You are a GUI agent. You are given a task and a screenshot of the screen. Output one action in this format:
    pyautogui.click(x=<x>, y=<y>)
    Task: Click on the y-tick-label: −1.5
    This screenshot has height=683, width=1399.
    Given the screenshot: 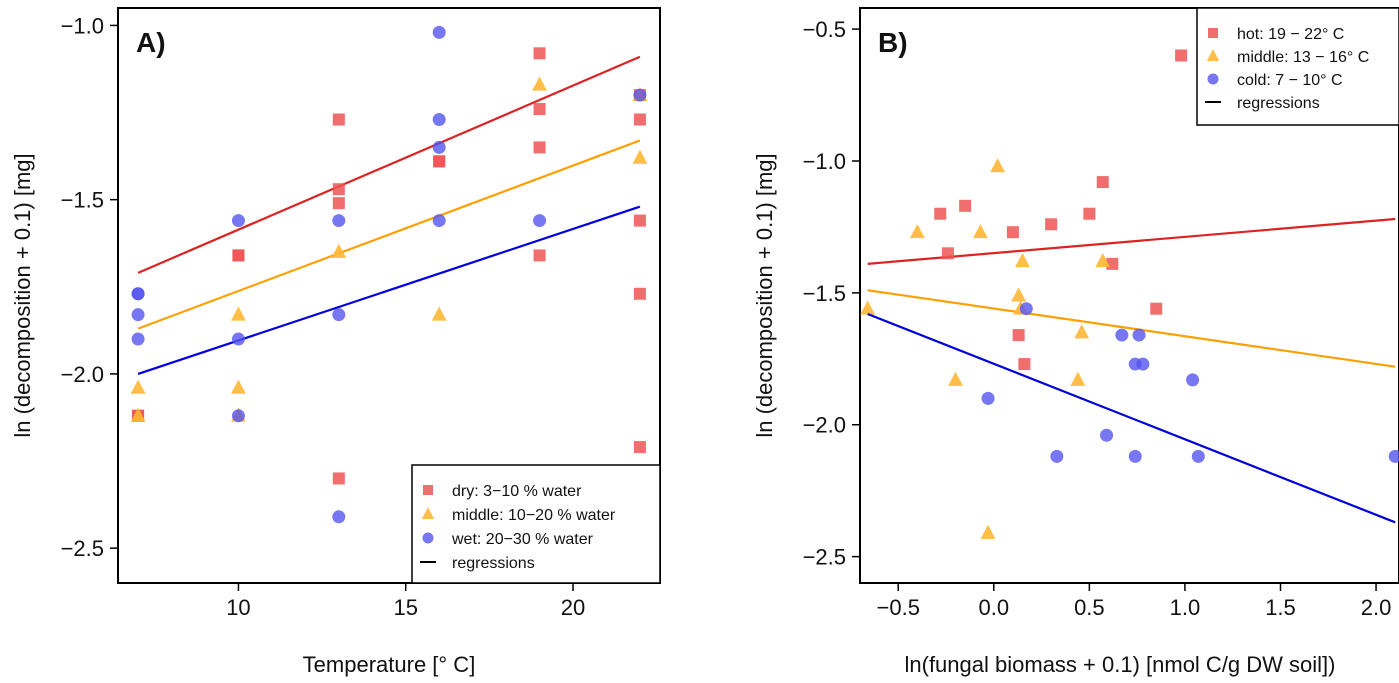 What is the action you would take?
    pyautogui.click(x=824, y=293)
    